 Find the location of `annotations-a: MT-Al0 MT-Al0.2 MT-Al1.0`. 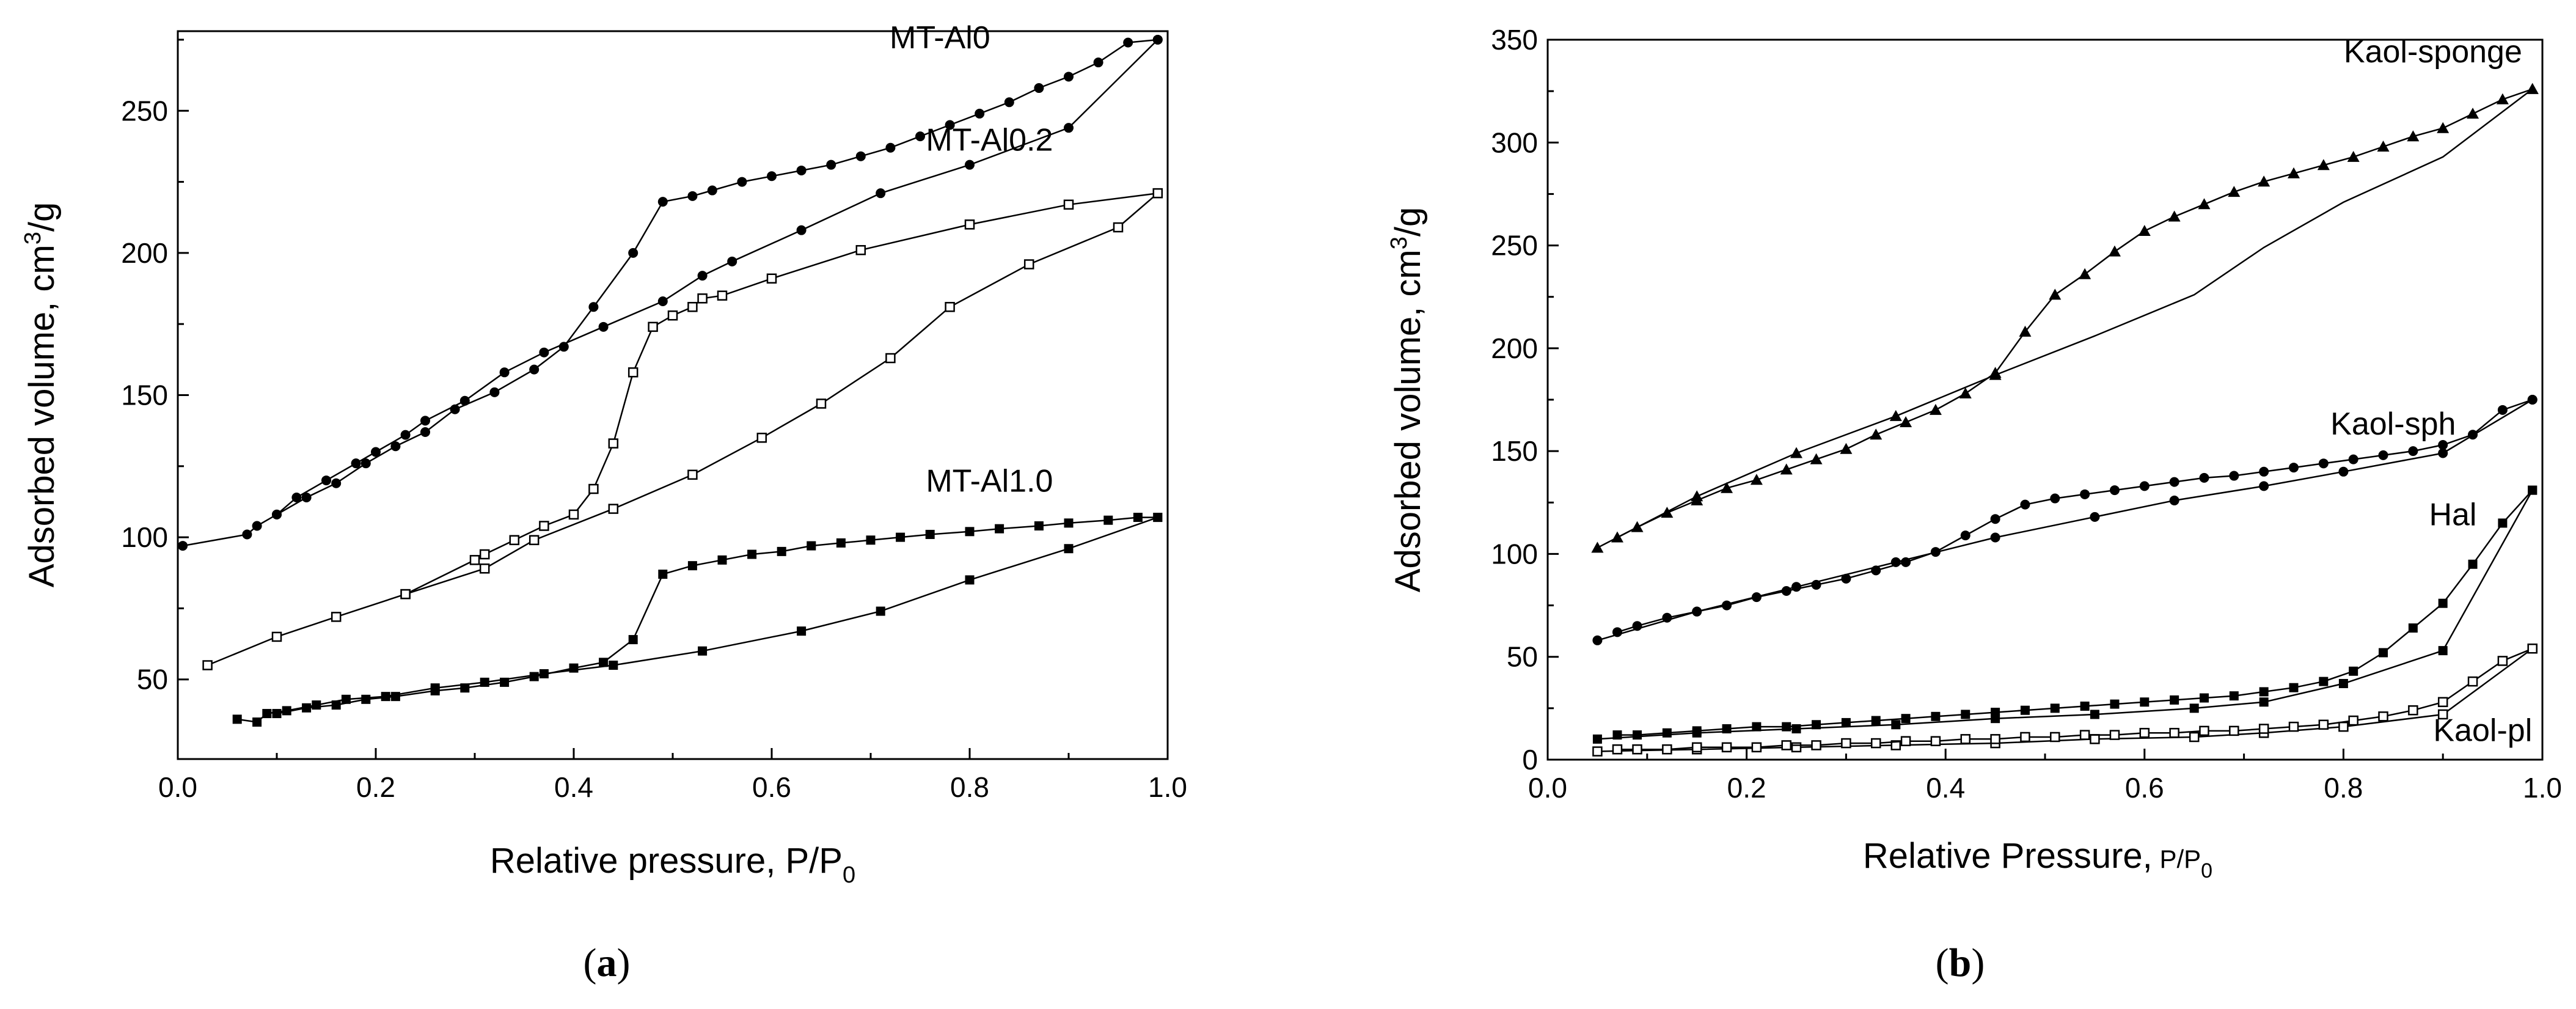

annotations-a: MT-Al0 MT-Al0.2 MT-Al1.0 is located at coordinates (971, 259).